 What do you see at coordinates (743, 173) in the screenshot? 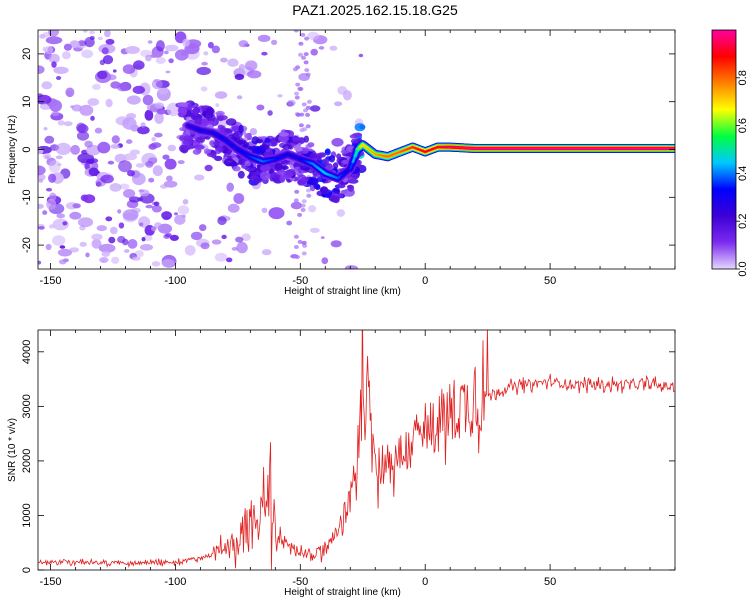
I see `colorbar-tick-label: 0.4` at bounding box center [743, 173].